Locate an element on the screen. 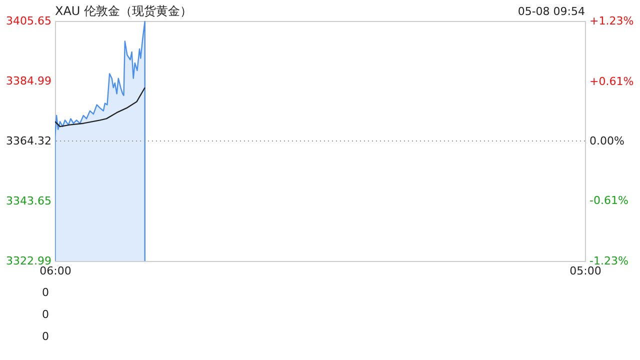 This screenshot has height=360, width=640. x-tick-label: 05:00 is located at coordinates (586, 271).